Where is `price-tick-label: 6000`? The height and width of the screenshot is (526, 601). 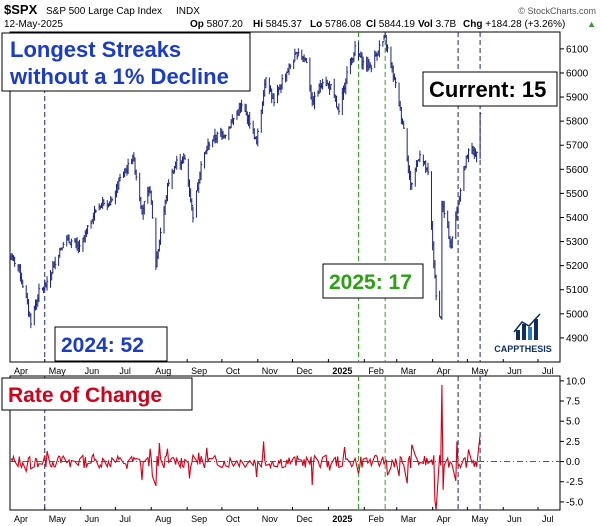
price-tick-label: 6000 is located at coordinates (577, 73).